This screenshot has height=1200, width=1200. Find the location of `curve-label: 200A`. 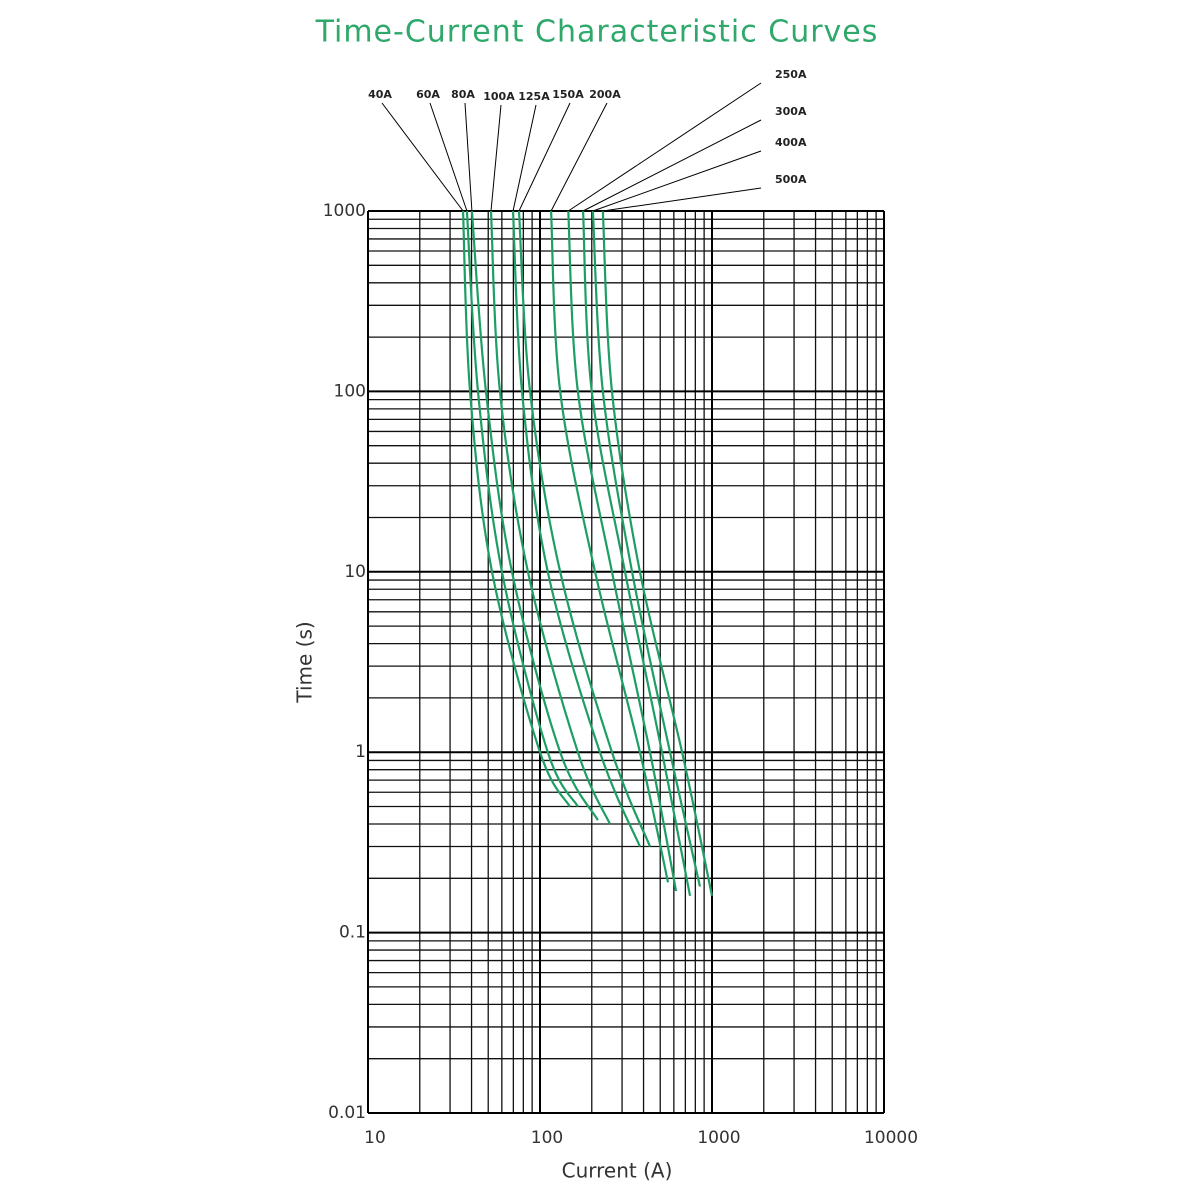

curve-label: 200A is located at coordinates (605, 94).